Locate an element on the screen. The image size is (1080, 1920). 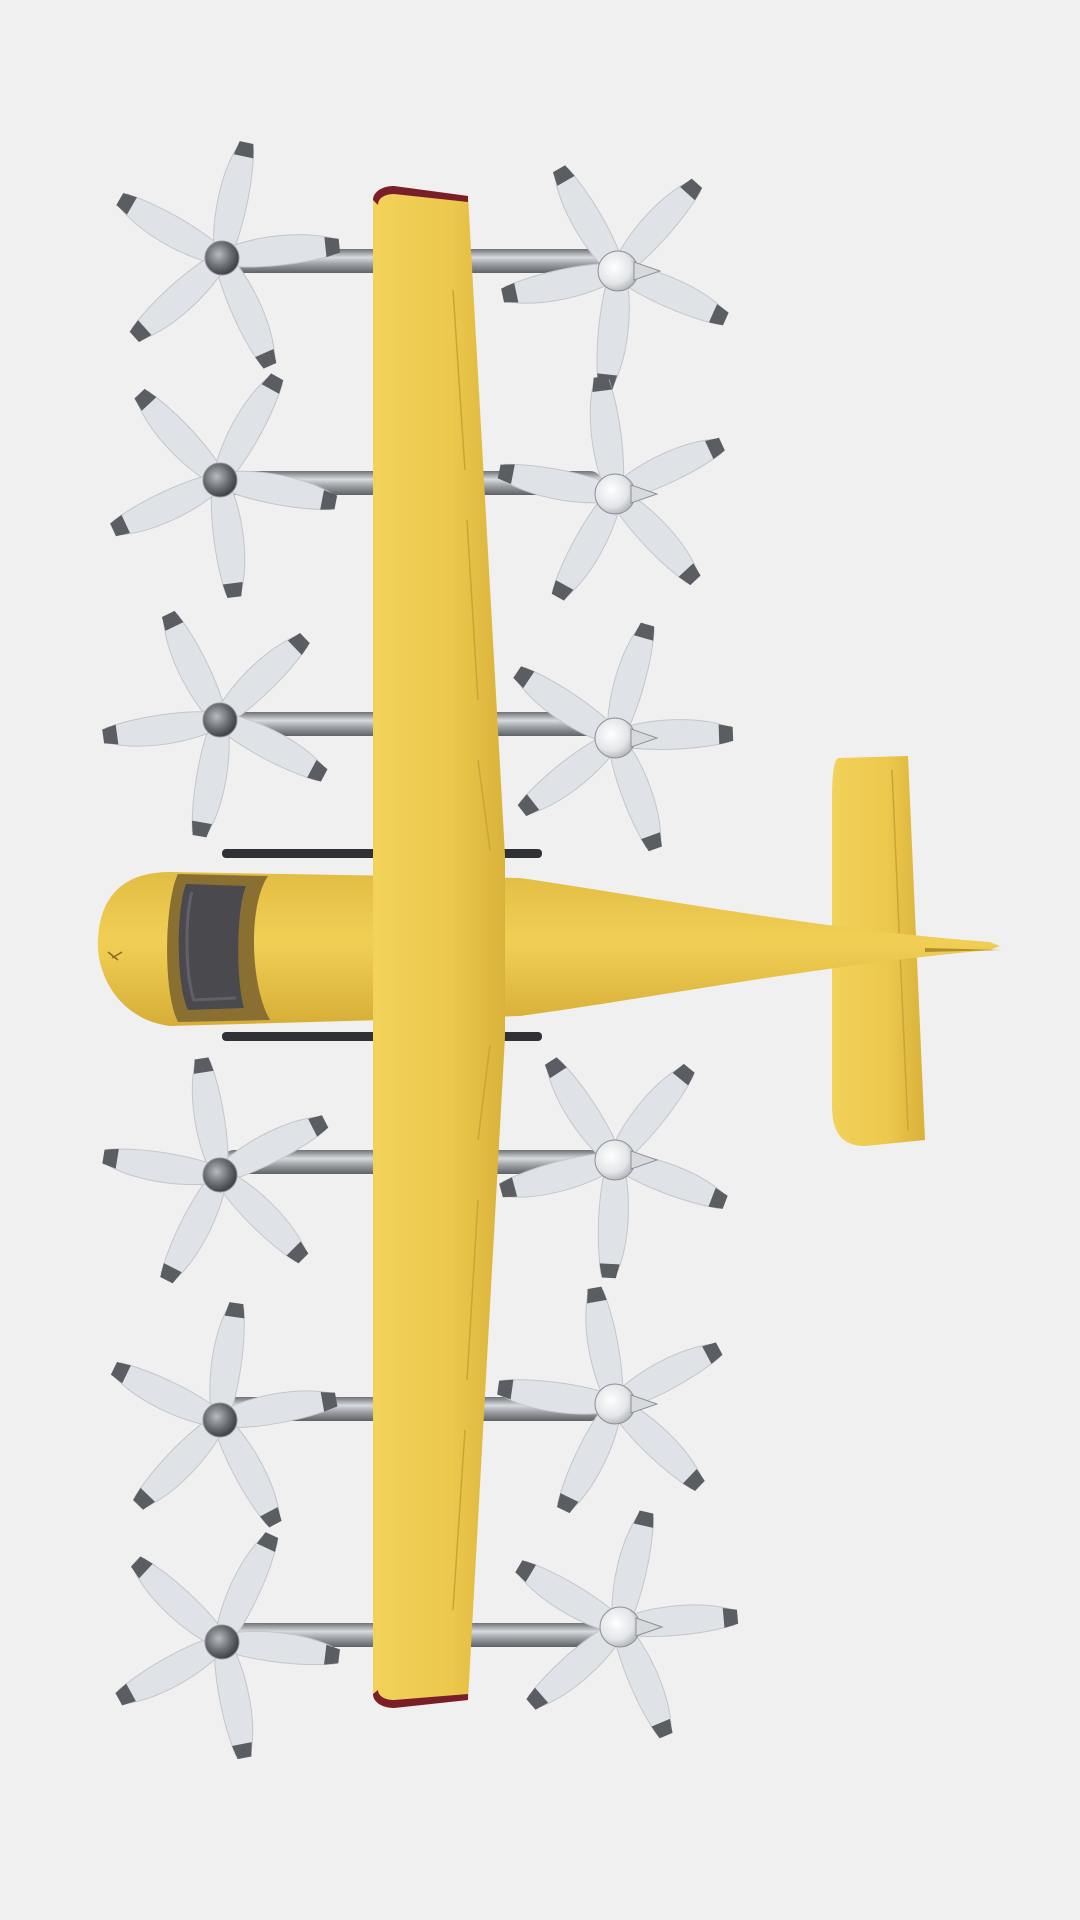
canopy-glass is located at coordinates (212, 947).